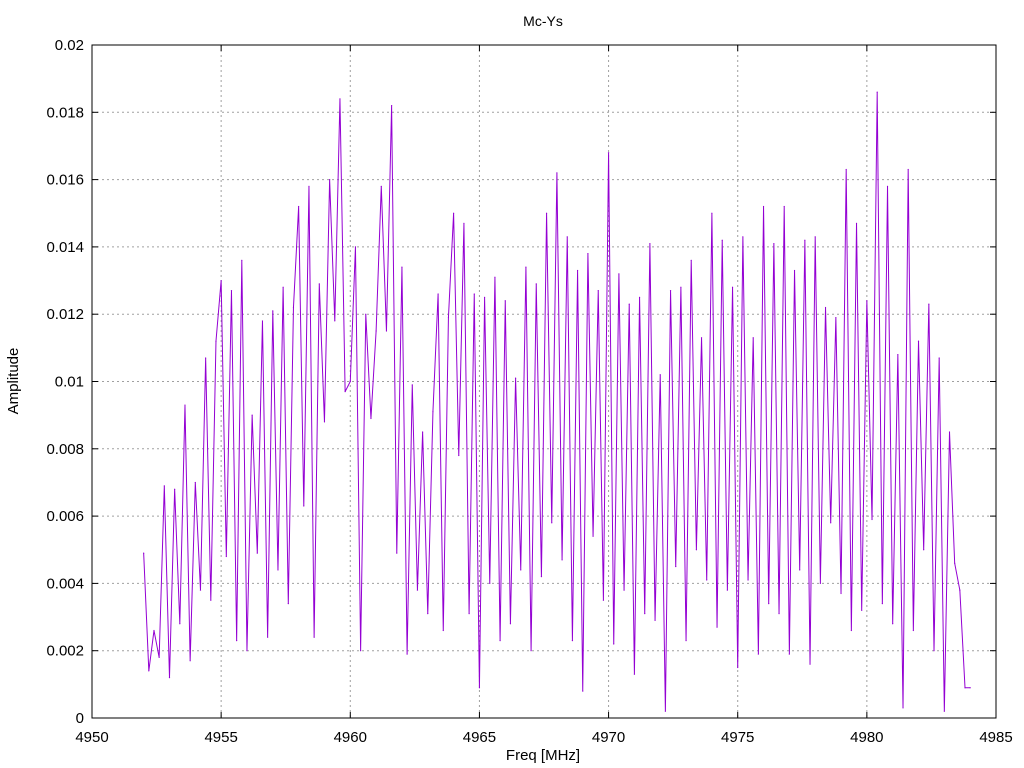 The width and height of the screenshot is (1024, 768). I want to click on y-tick-label: 0.02, so click(69, 45).